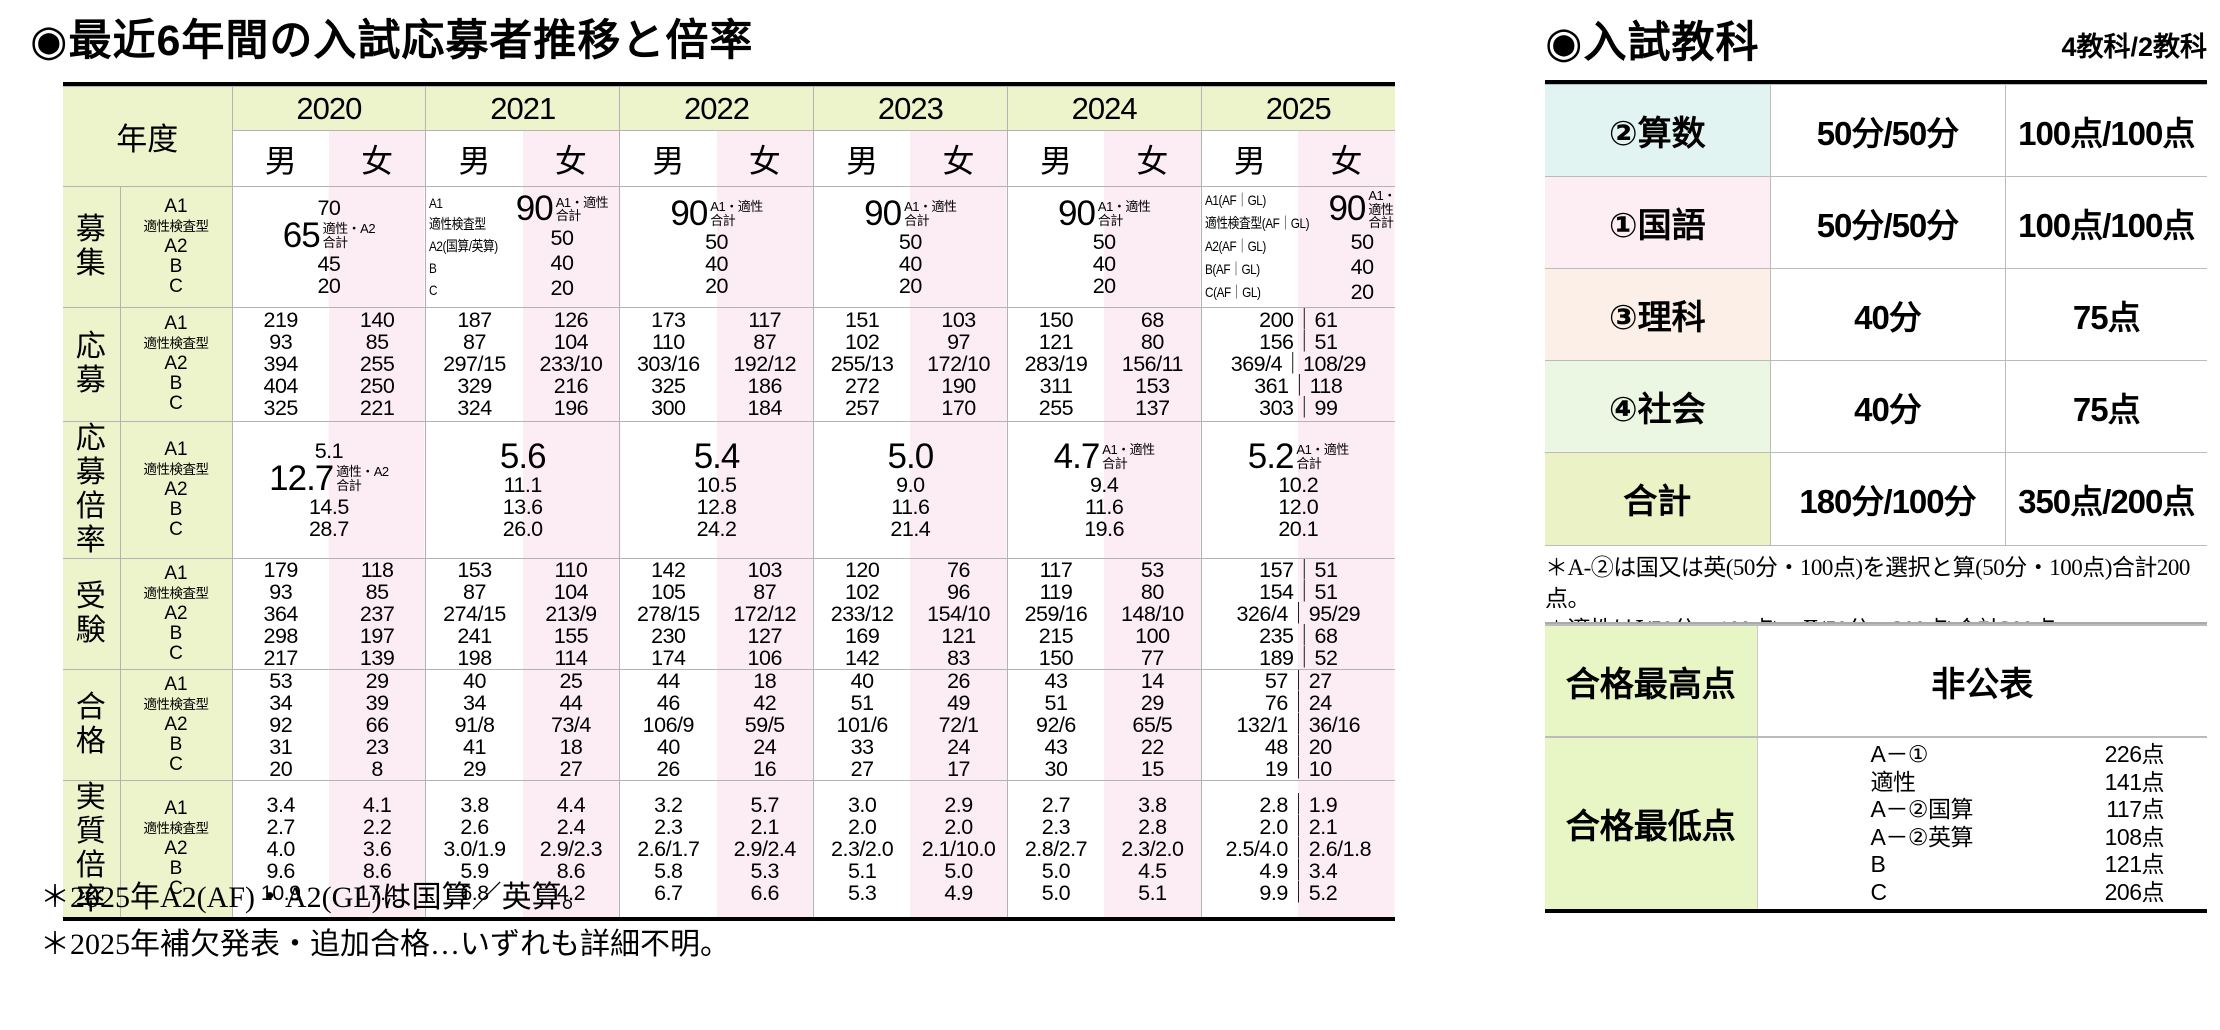 This screenshot has width=2220, height=1030. I want to click on cell-value: 233/10, so click(571, 364).